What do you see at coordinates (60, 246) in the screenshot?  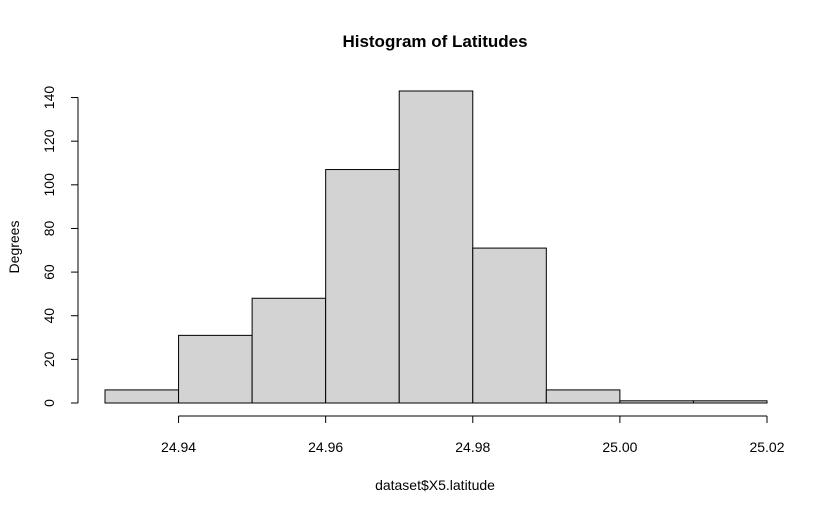 I see `y-axis: 0 20 40 60 80 100 120 140` at bounding box center [60, 246].